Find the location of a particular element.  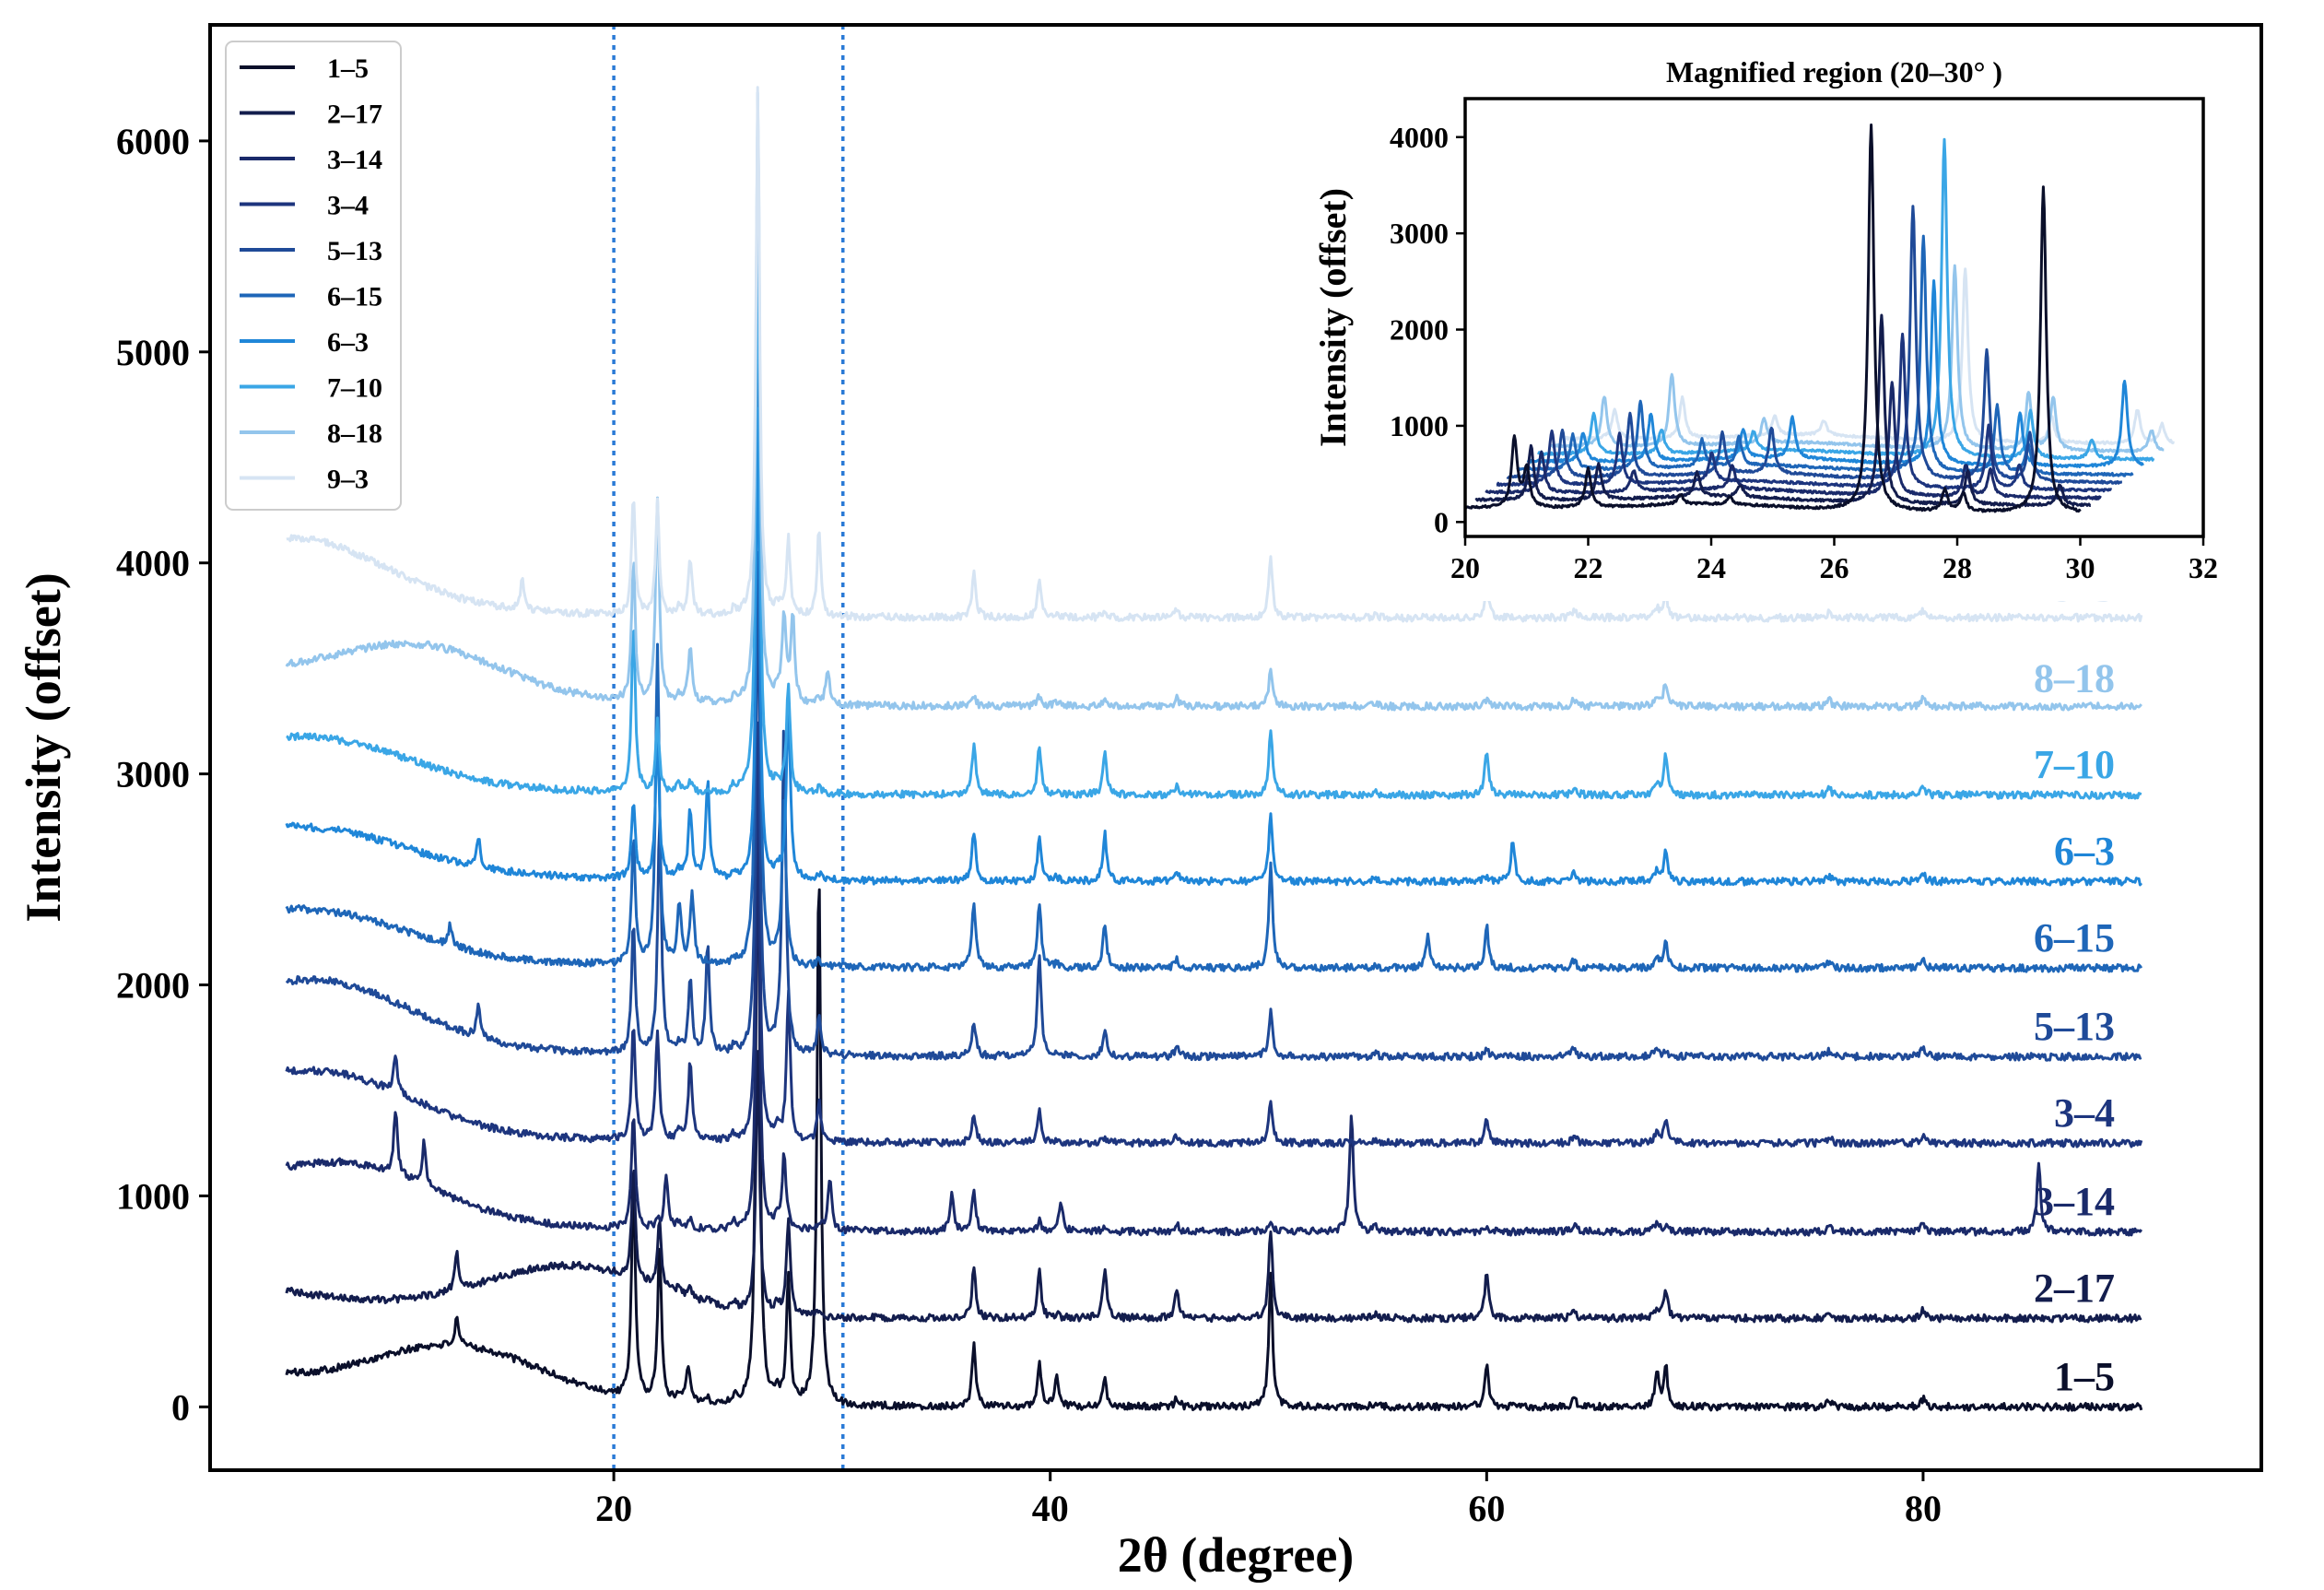

curve-label: 8–18 is located at coordinates (2074, 678).